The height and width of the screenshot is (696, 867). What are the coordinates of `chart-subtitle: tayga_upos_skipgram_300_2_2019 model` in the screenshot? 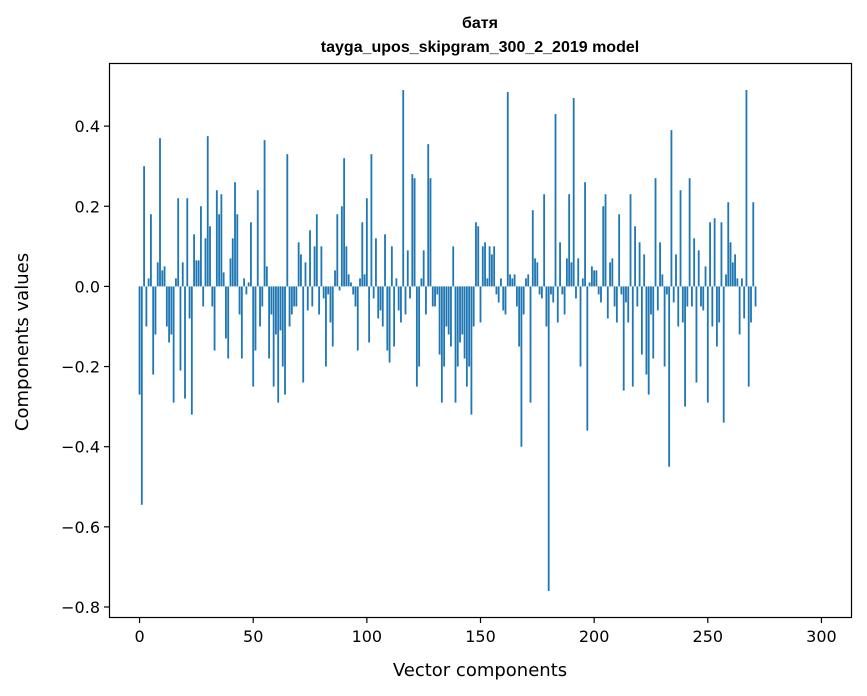 It's located at (480, 47).